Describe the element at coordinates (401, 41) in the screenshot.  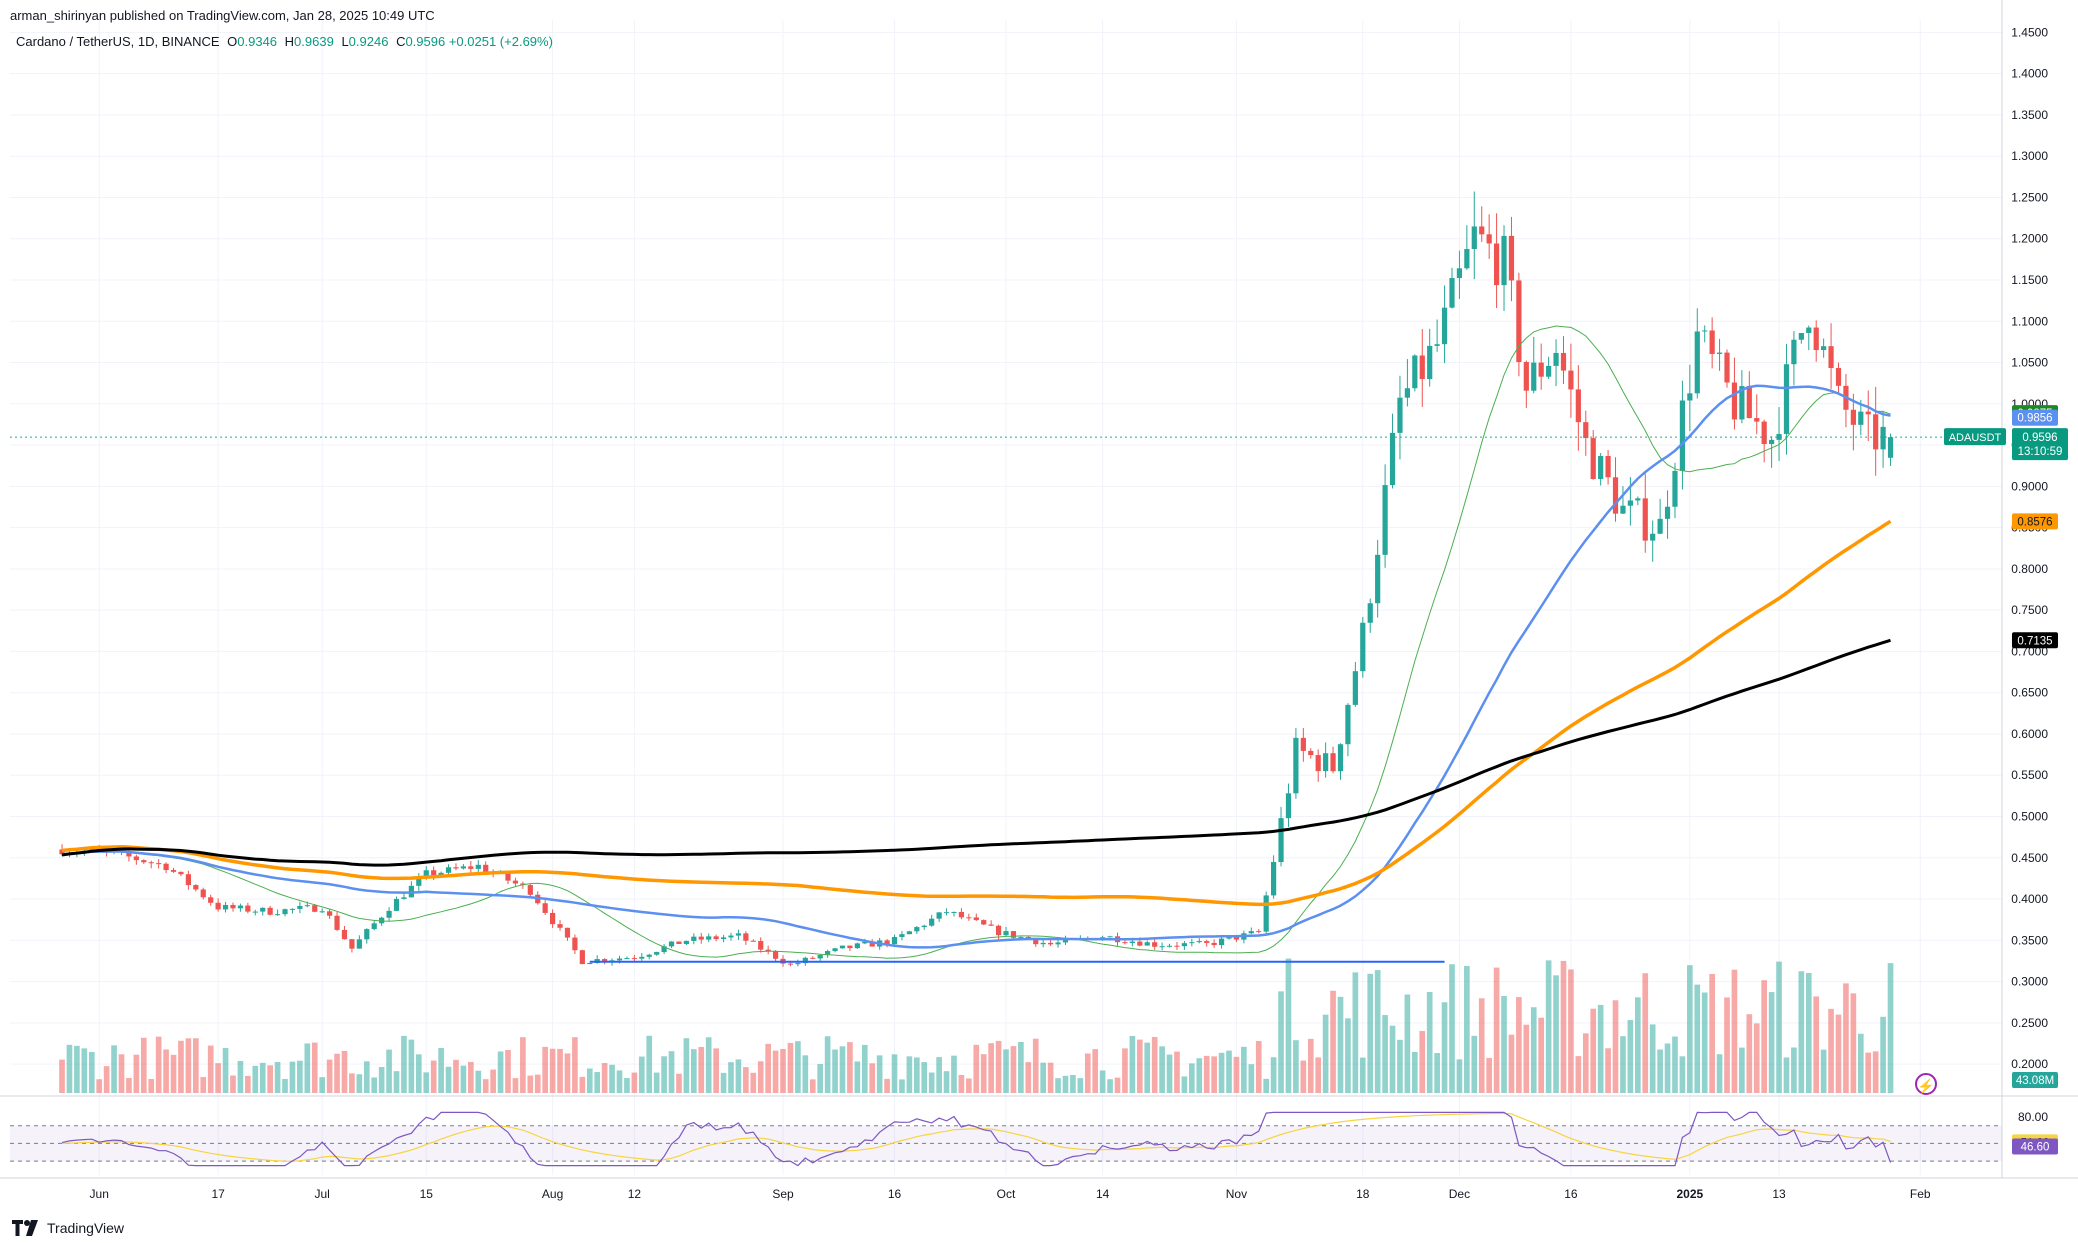
I see `close-label: C` at that location.